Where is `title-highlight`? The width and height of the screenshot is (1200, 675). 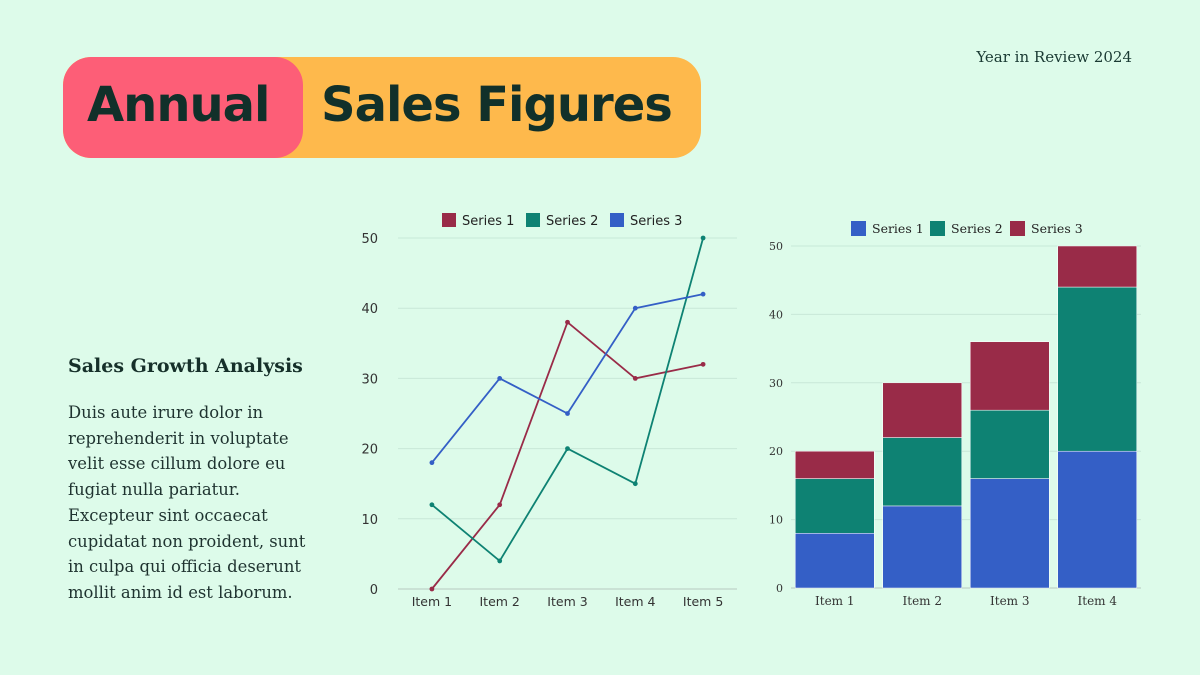 title-highlight is located at coordinates (183, 107).